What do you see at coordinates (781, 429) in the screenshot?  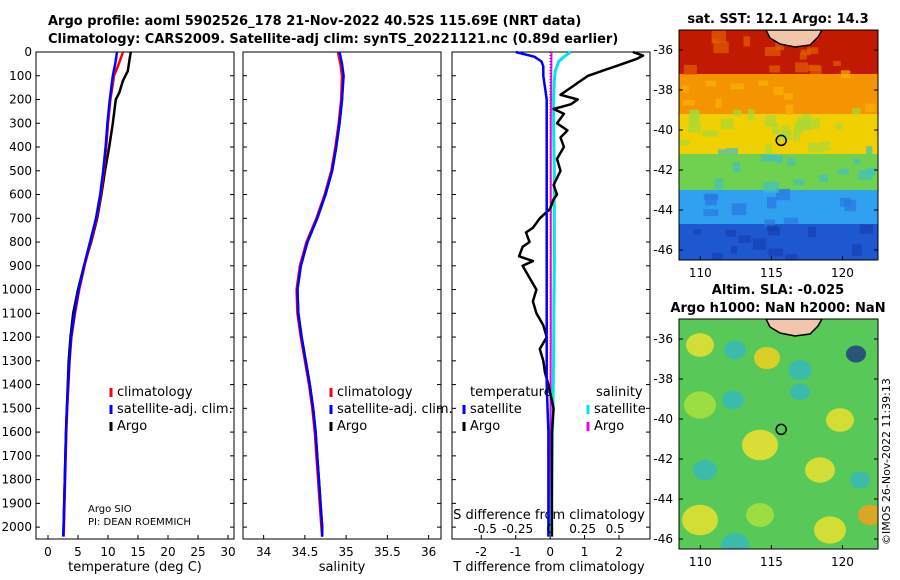 I see `sla_map-float-marker` at bounding box center [781, 429].